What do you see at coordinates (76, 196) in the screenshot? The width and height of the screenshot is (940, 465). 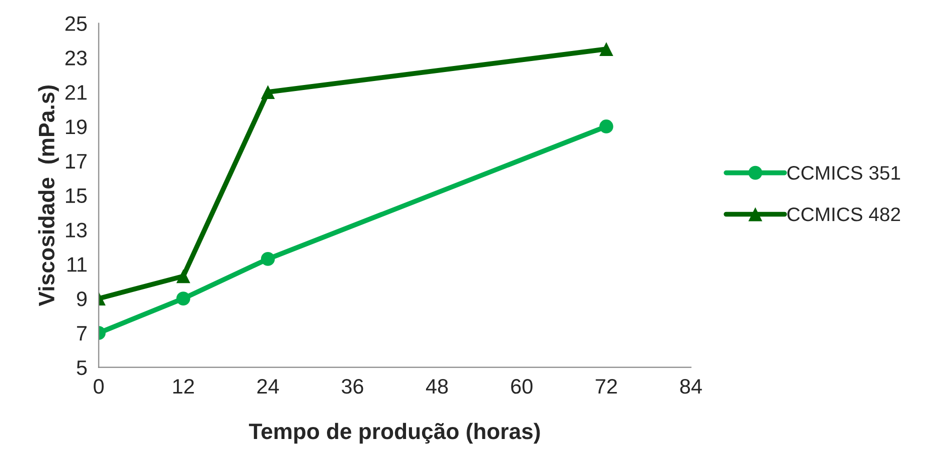 I see `y-tick-label: 15` at bounding box center [76, 196].